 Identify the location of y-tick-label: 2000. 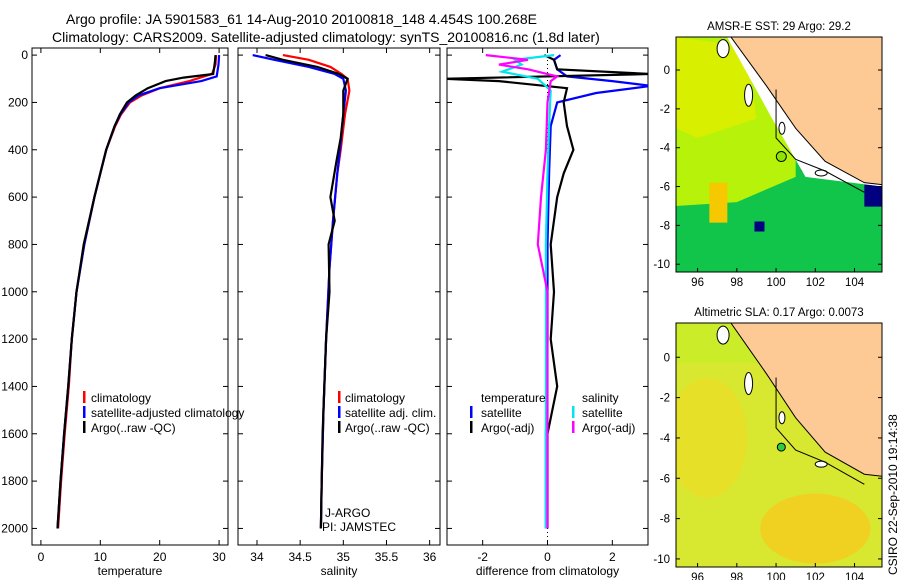
(14, 528).